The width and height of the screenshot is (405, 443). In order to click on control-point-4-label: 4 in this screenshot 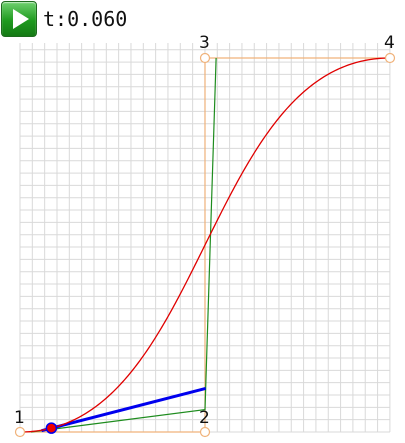, I will do `click(389, 43)`.